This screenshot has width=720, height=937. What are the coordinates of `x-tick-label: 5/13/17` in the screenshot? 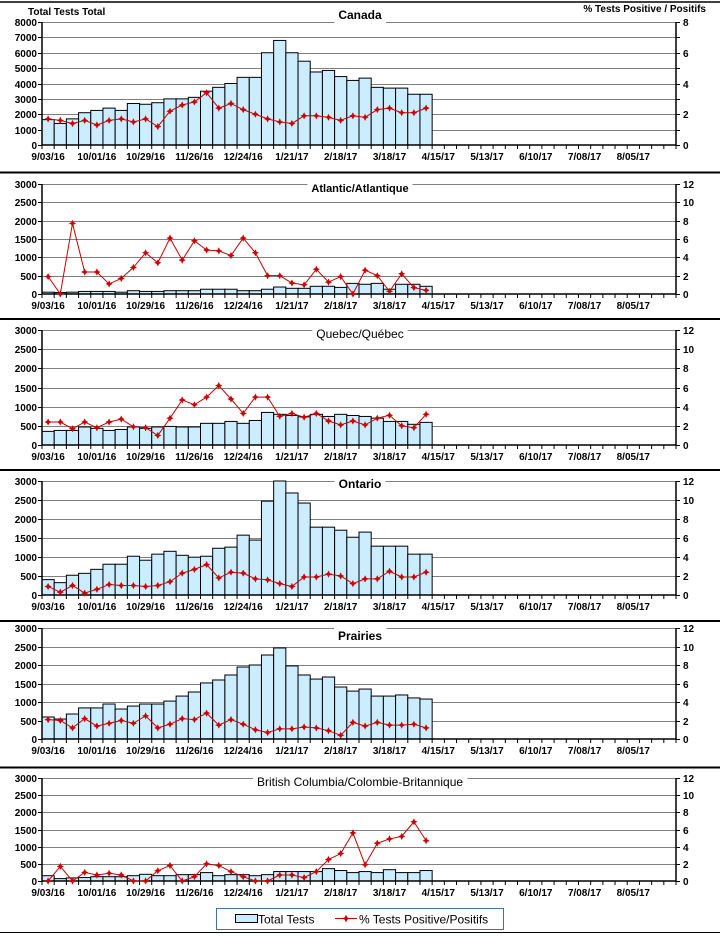 It's located at (487, 607).